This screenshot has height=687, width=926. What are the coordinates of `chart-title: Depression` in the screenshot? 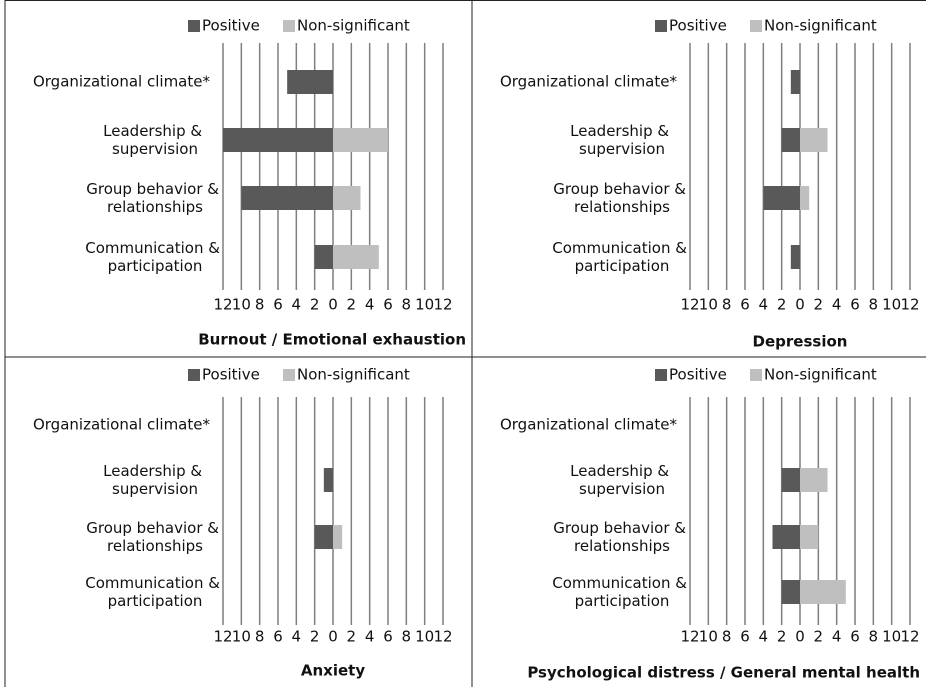 It's located at (800, 342).